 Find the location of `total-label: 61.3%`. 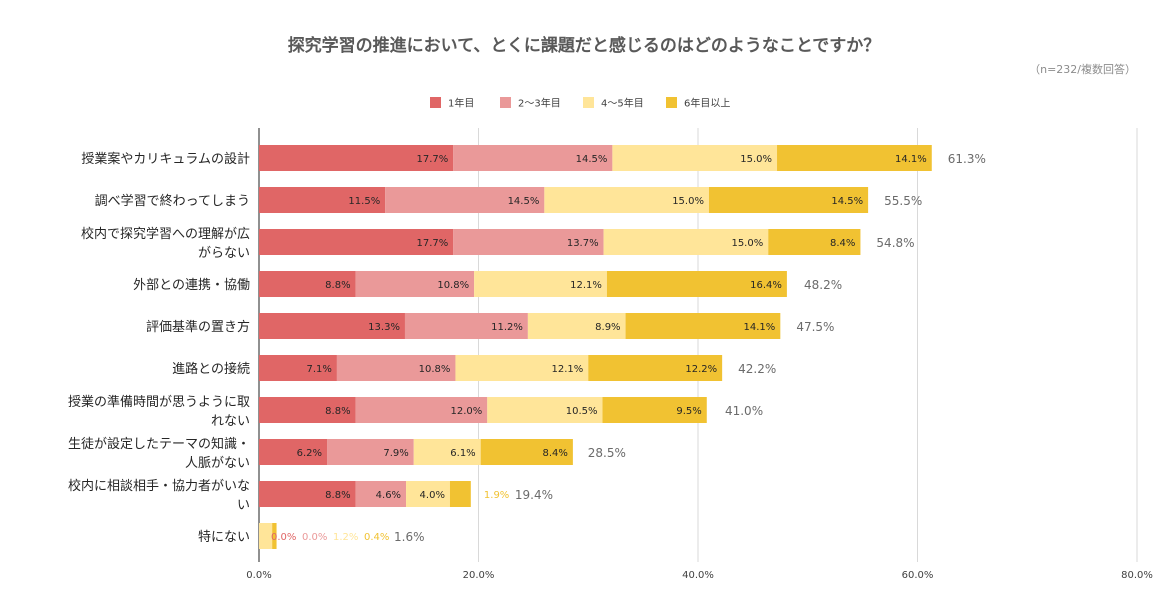

total-label: 61.3% is located at coordinates (967, 159).